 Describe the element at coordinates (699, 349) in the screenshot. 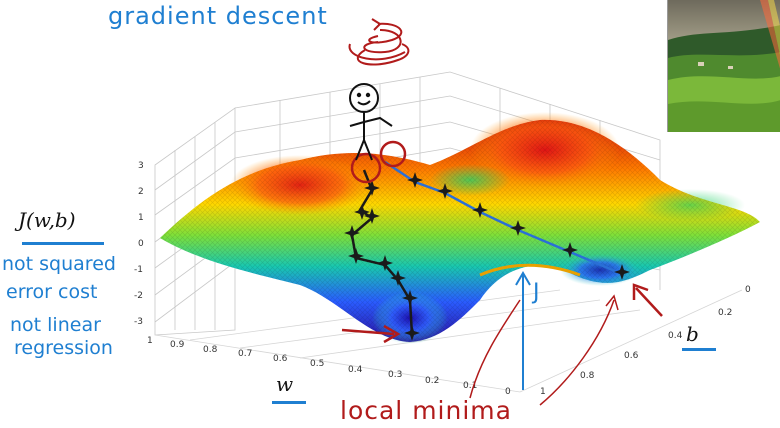

I see `b-label-underline` at that location.